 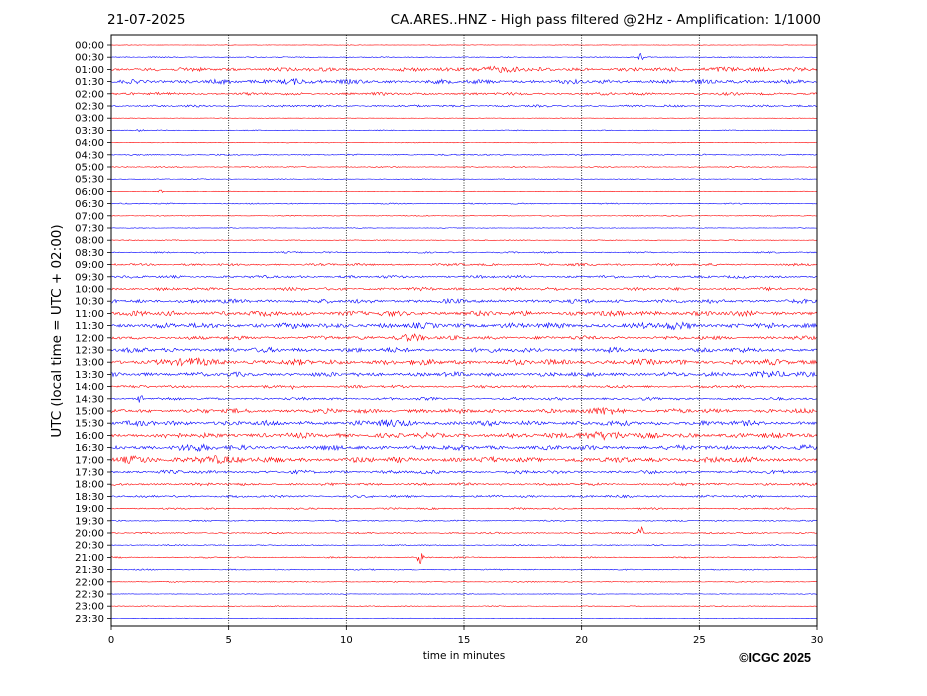 I want to click on y-tick-label: 19:30, so click(x=89, y=521).